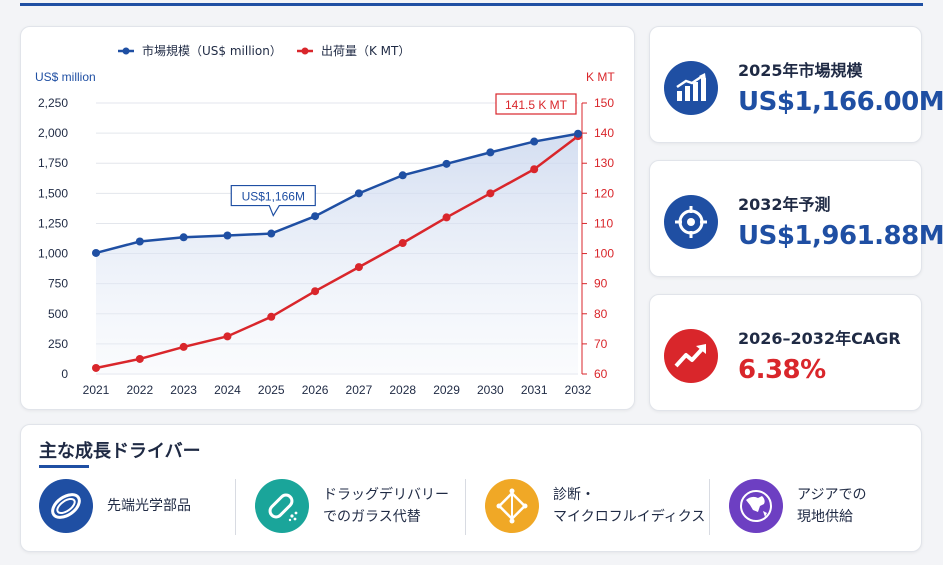  Describe the element at coordinates (64, 374) in the screenshot. I see `left-tick-label: 0` at that location.